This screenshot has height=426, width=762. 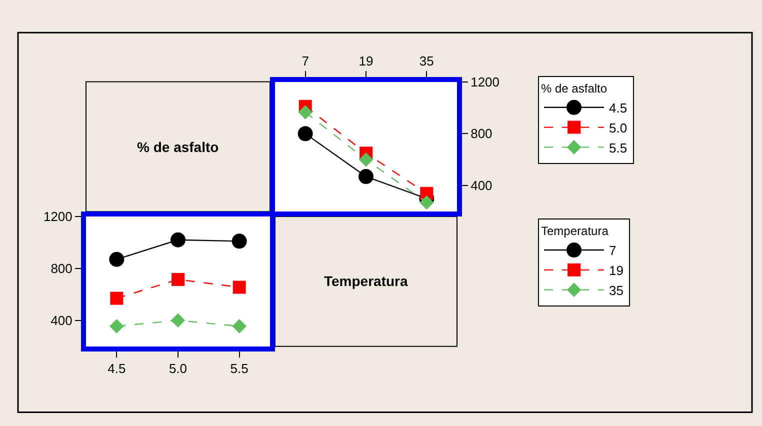 I want to click on x-tick-label: 35, so click(x=426, y=61).